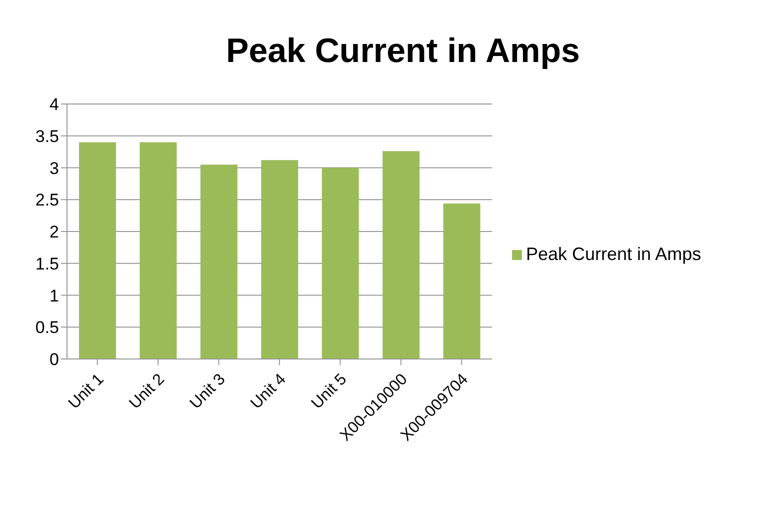 Image resolution: width=783 pixels, height=508 pixels. What do you see at coordinates (147, 391) in the screenshot?
I see `x-tick-label: Unit 2` at bounding box center [147, 391].